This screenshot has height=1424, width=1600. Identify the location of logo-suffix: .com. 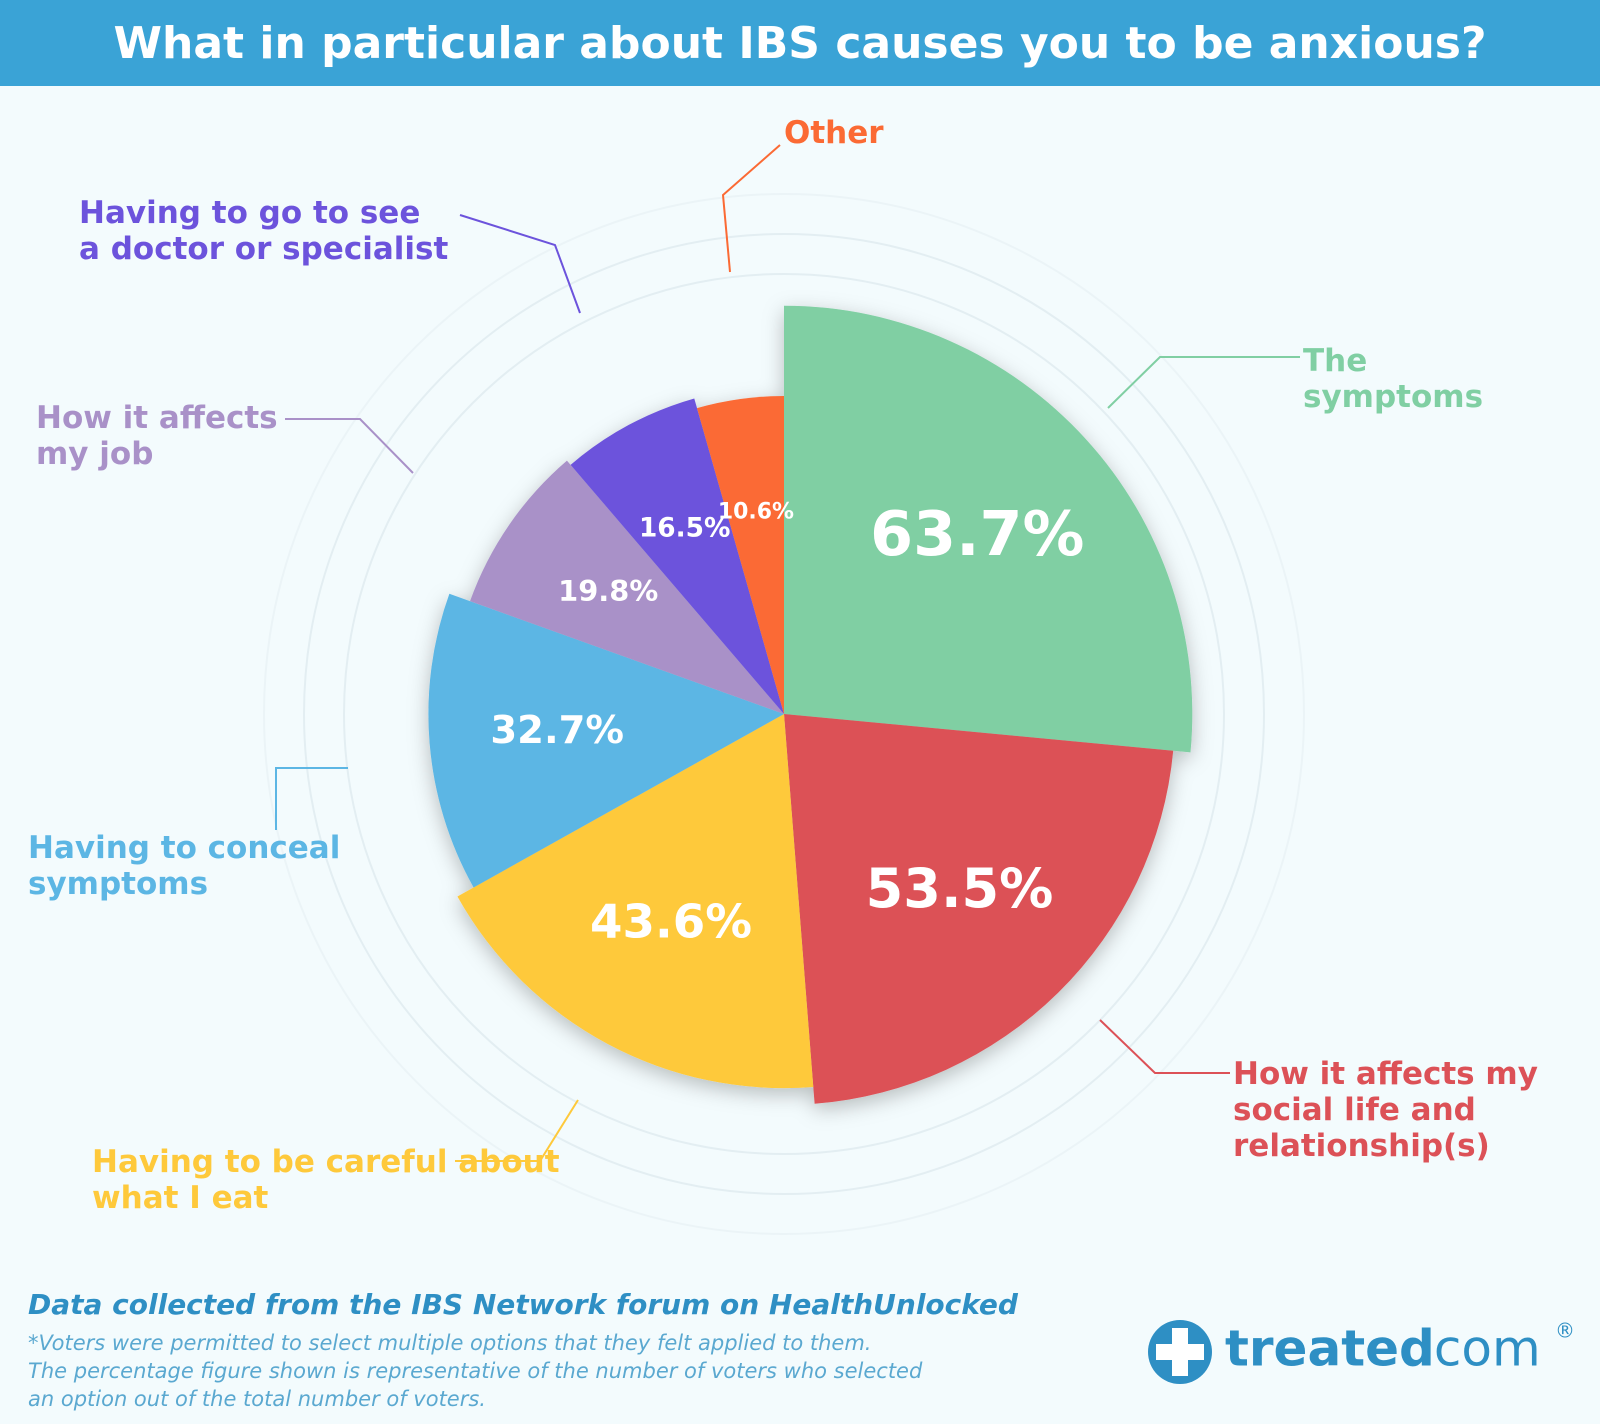
(1479, 1349).